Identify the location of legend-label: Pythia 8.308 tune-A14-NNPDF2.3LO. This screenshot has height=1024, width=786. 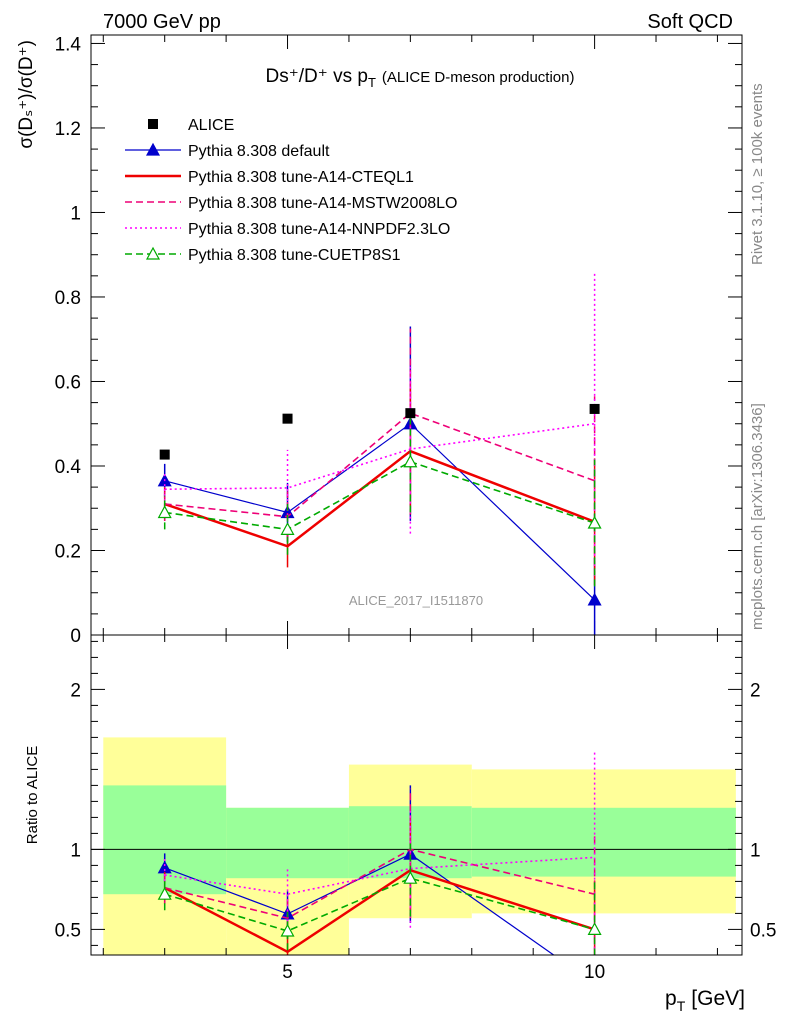
(319, 229).